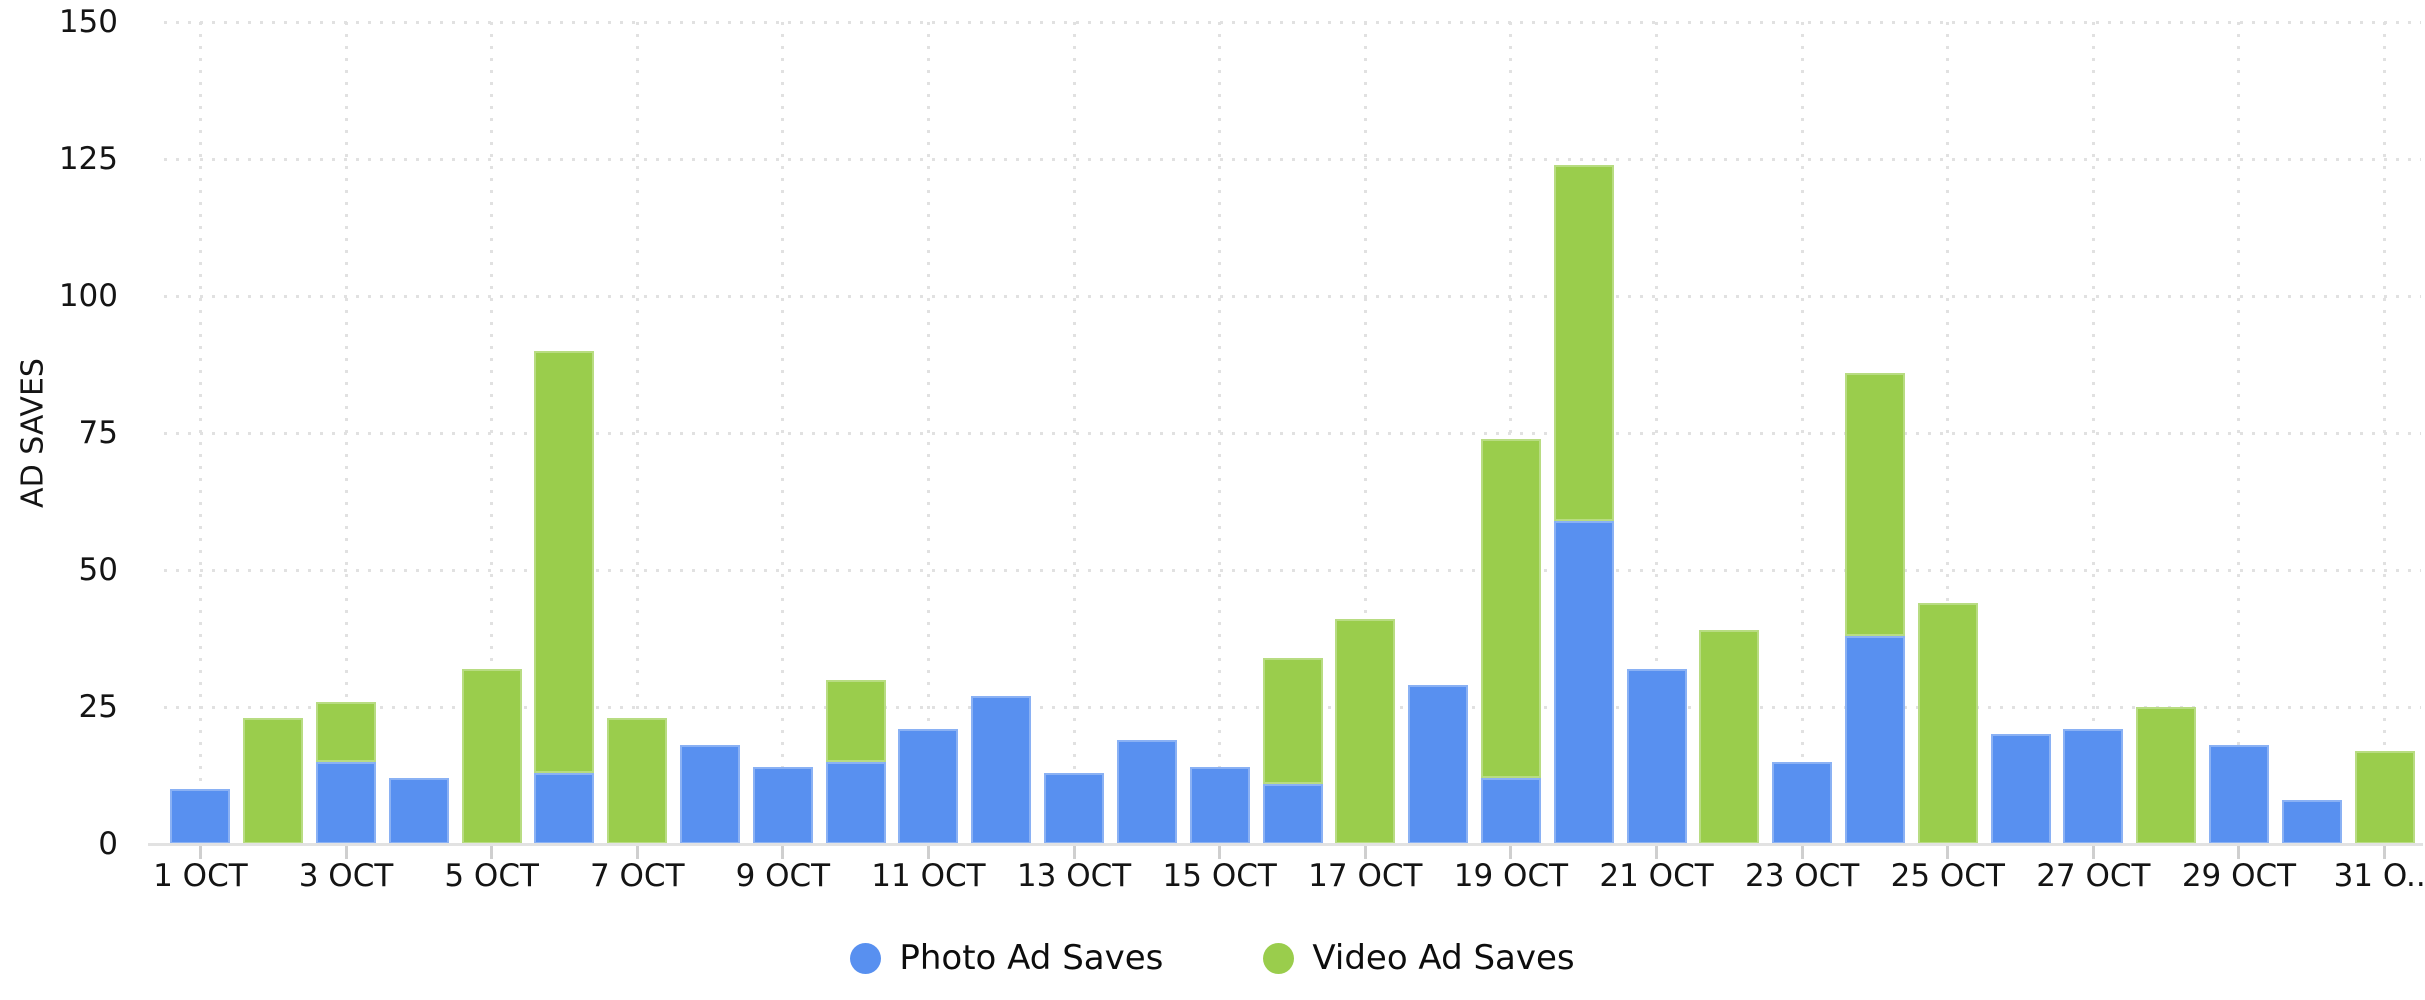 The height and width of the screenshot is (1000, 2425). Describe the element at coordinates (273, 780) in the screenshot. I see `bar-video-2-oct` at that location.